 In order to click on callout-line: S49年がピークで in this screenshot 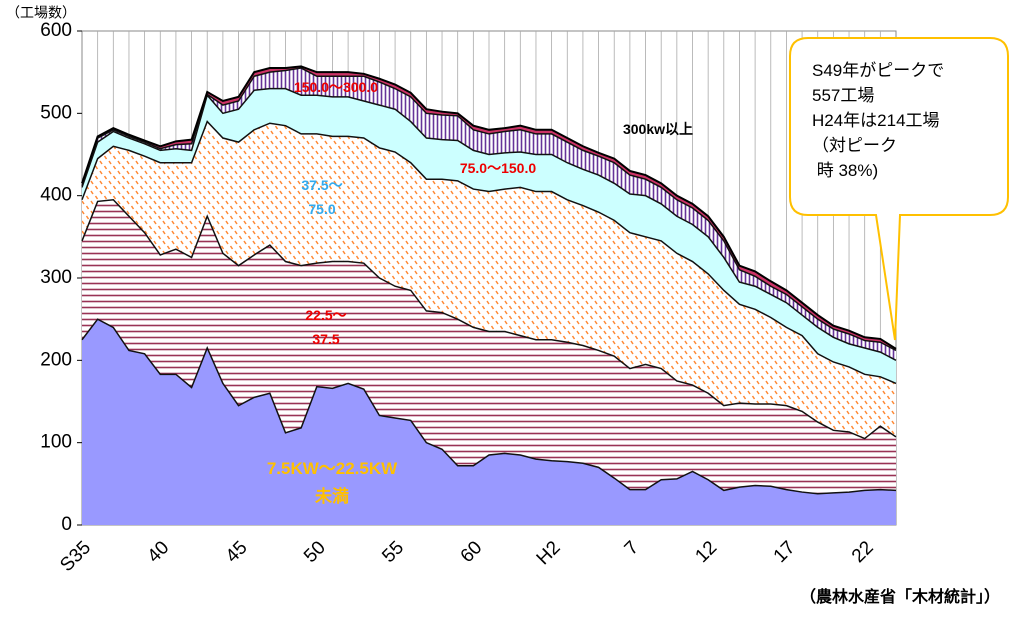, I will do `click(878, 70)`.